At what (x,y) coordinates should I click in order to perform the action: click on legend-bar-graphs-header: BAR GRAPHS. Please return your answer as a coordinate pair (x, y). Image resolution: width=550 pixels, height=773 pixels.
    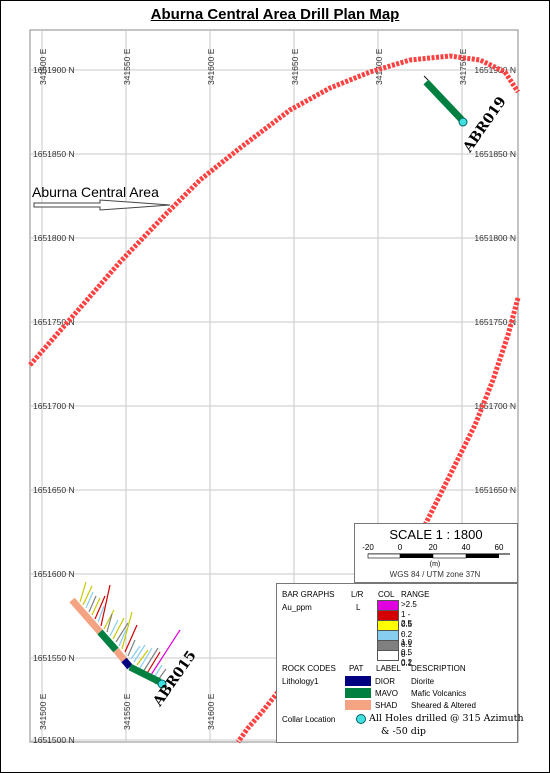
    Looking at the image, I should click on (308, 594).